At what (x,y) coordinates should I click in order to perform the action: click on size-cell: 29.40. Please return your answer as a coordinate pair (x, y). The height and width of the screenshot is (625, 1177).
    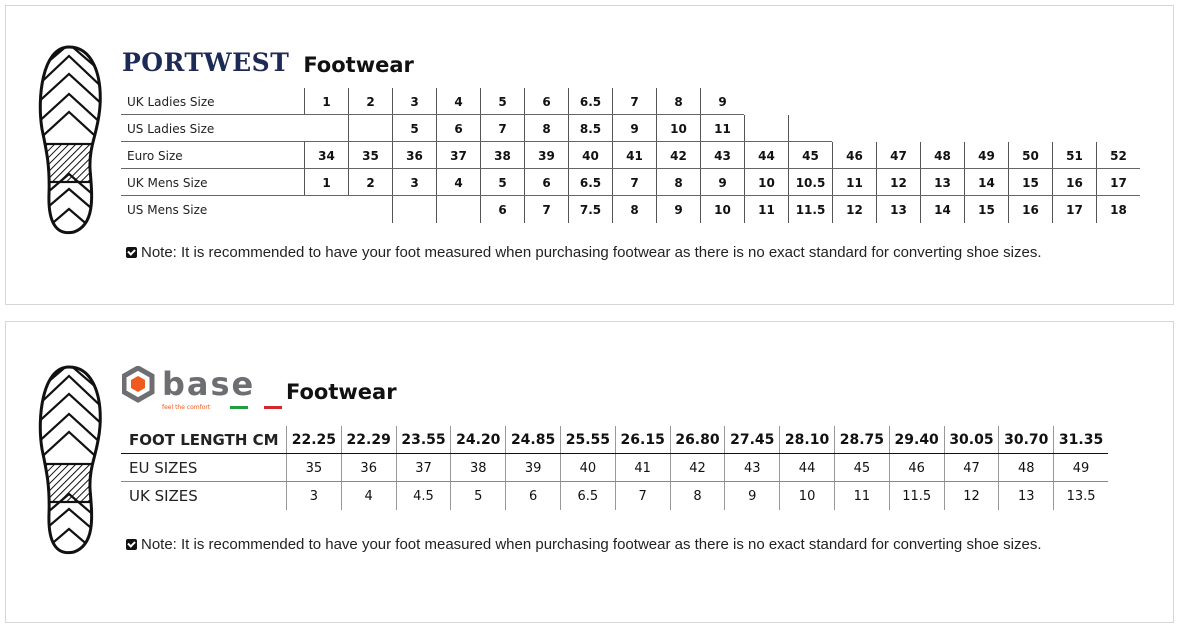
    Looking at the image, I should click on (916, 440).